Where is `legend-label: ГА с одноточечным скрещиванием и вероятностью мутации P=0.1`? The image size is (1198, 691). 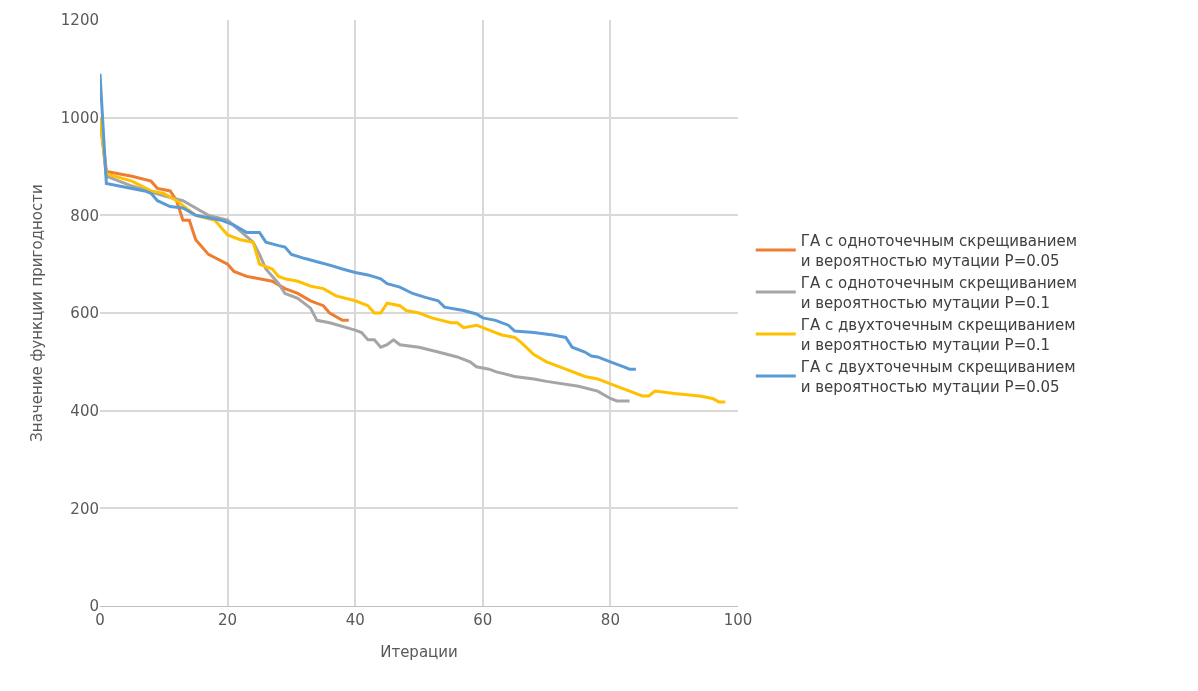
legend-label: ГА с одноточечным скрещиванием и вероятностью мутации P=0.1 is located at coordinates (939, 293).